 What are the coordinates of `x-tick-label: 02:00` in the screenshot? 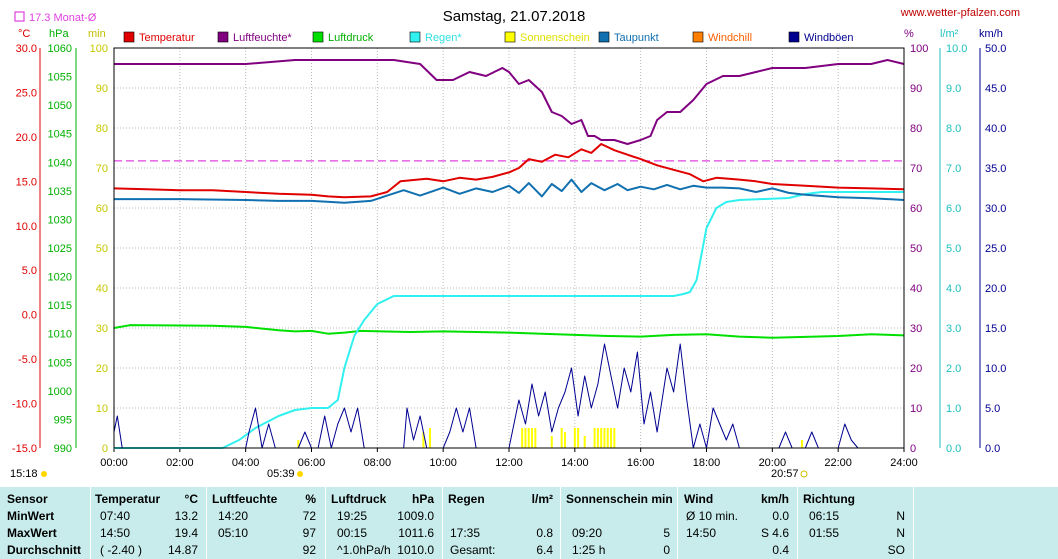 It's located at (180, 463).